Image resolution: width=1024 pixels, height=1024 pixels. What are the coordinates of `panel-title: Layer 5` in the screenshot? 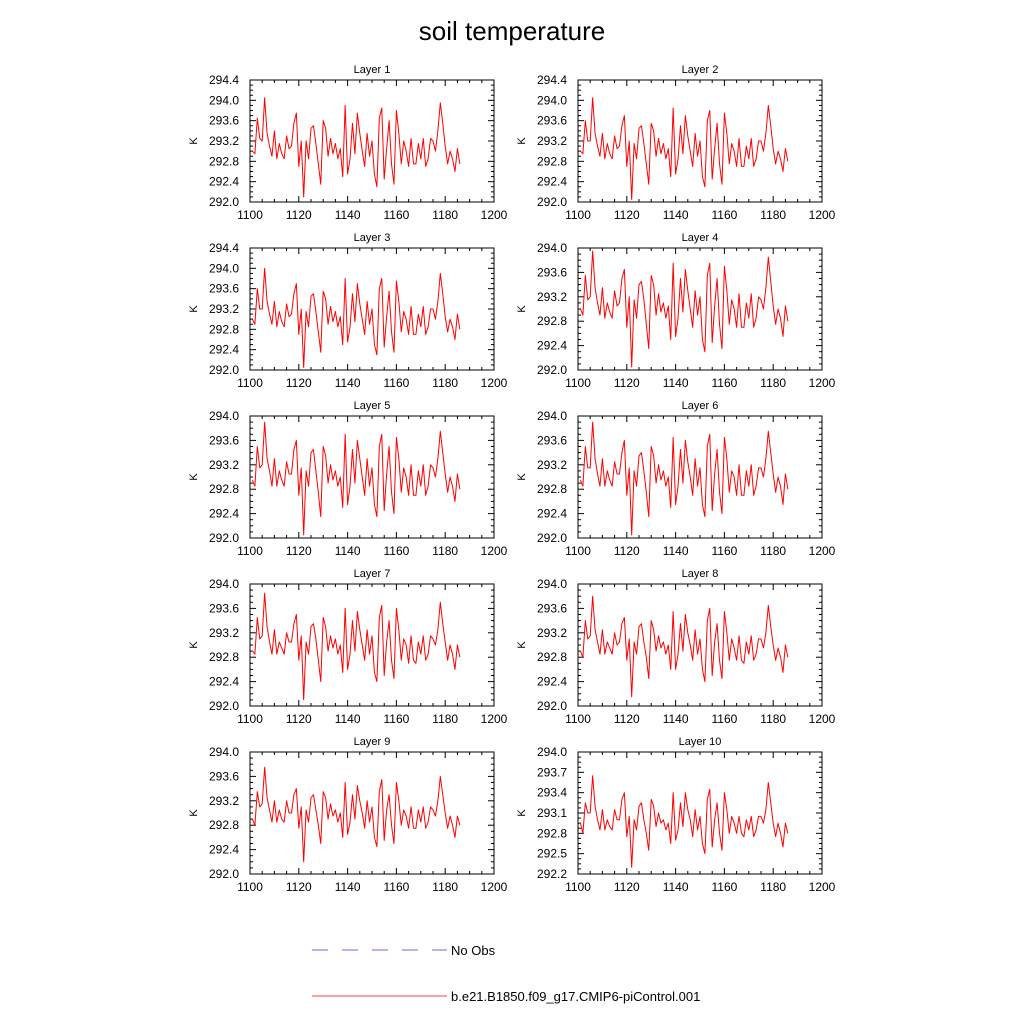 It's located at (372, 406).